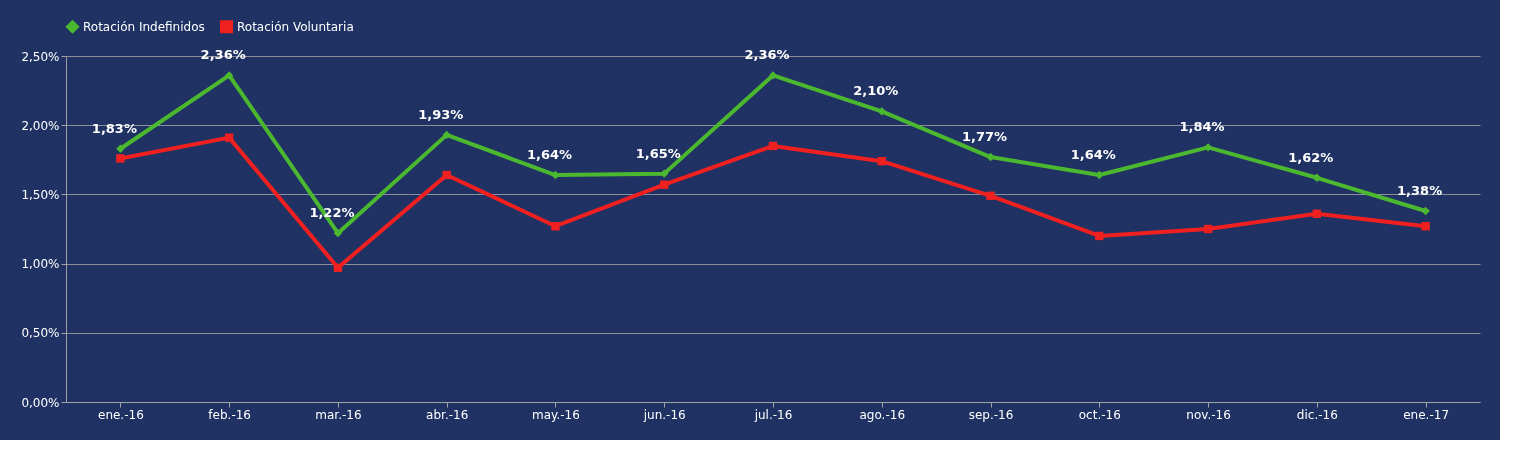  Describe the element at coordinates (40, 264) in the screenshot. I see `y-tick-label: 1,00%` at that location.